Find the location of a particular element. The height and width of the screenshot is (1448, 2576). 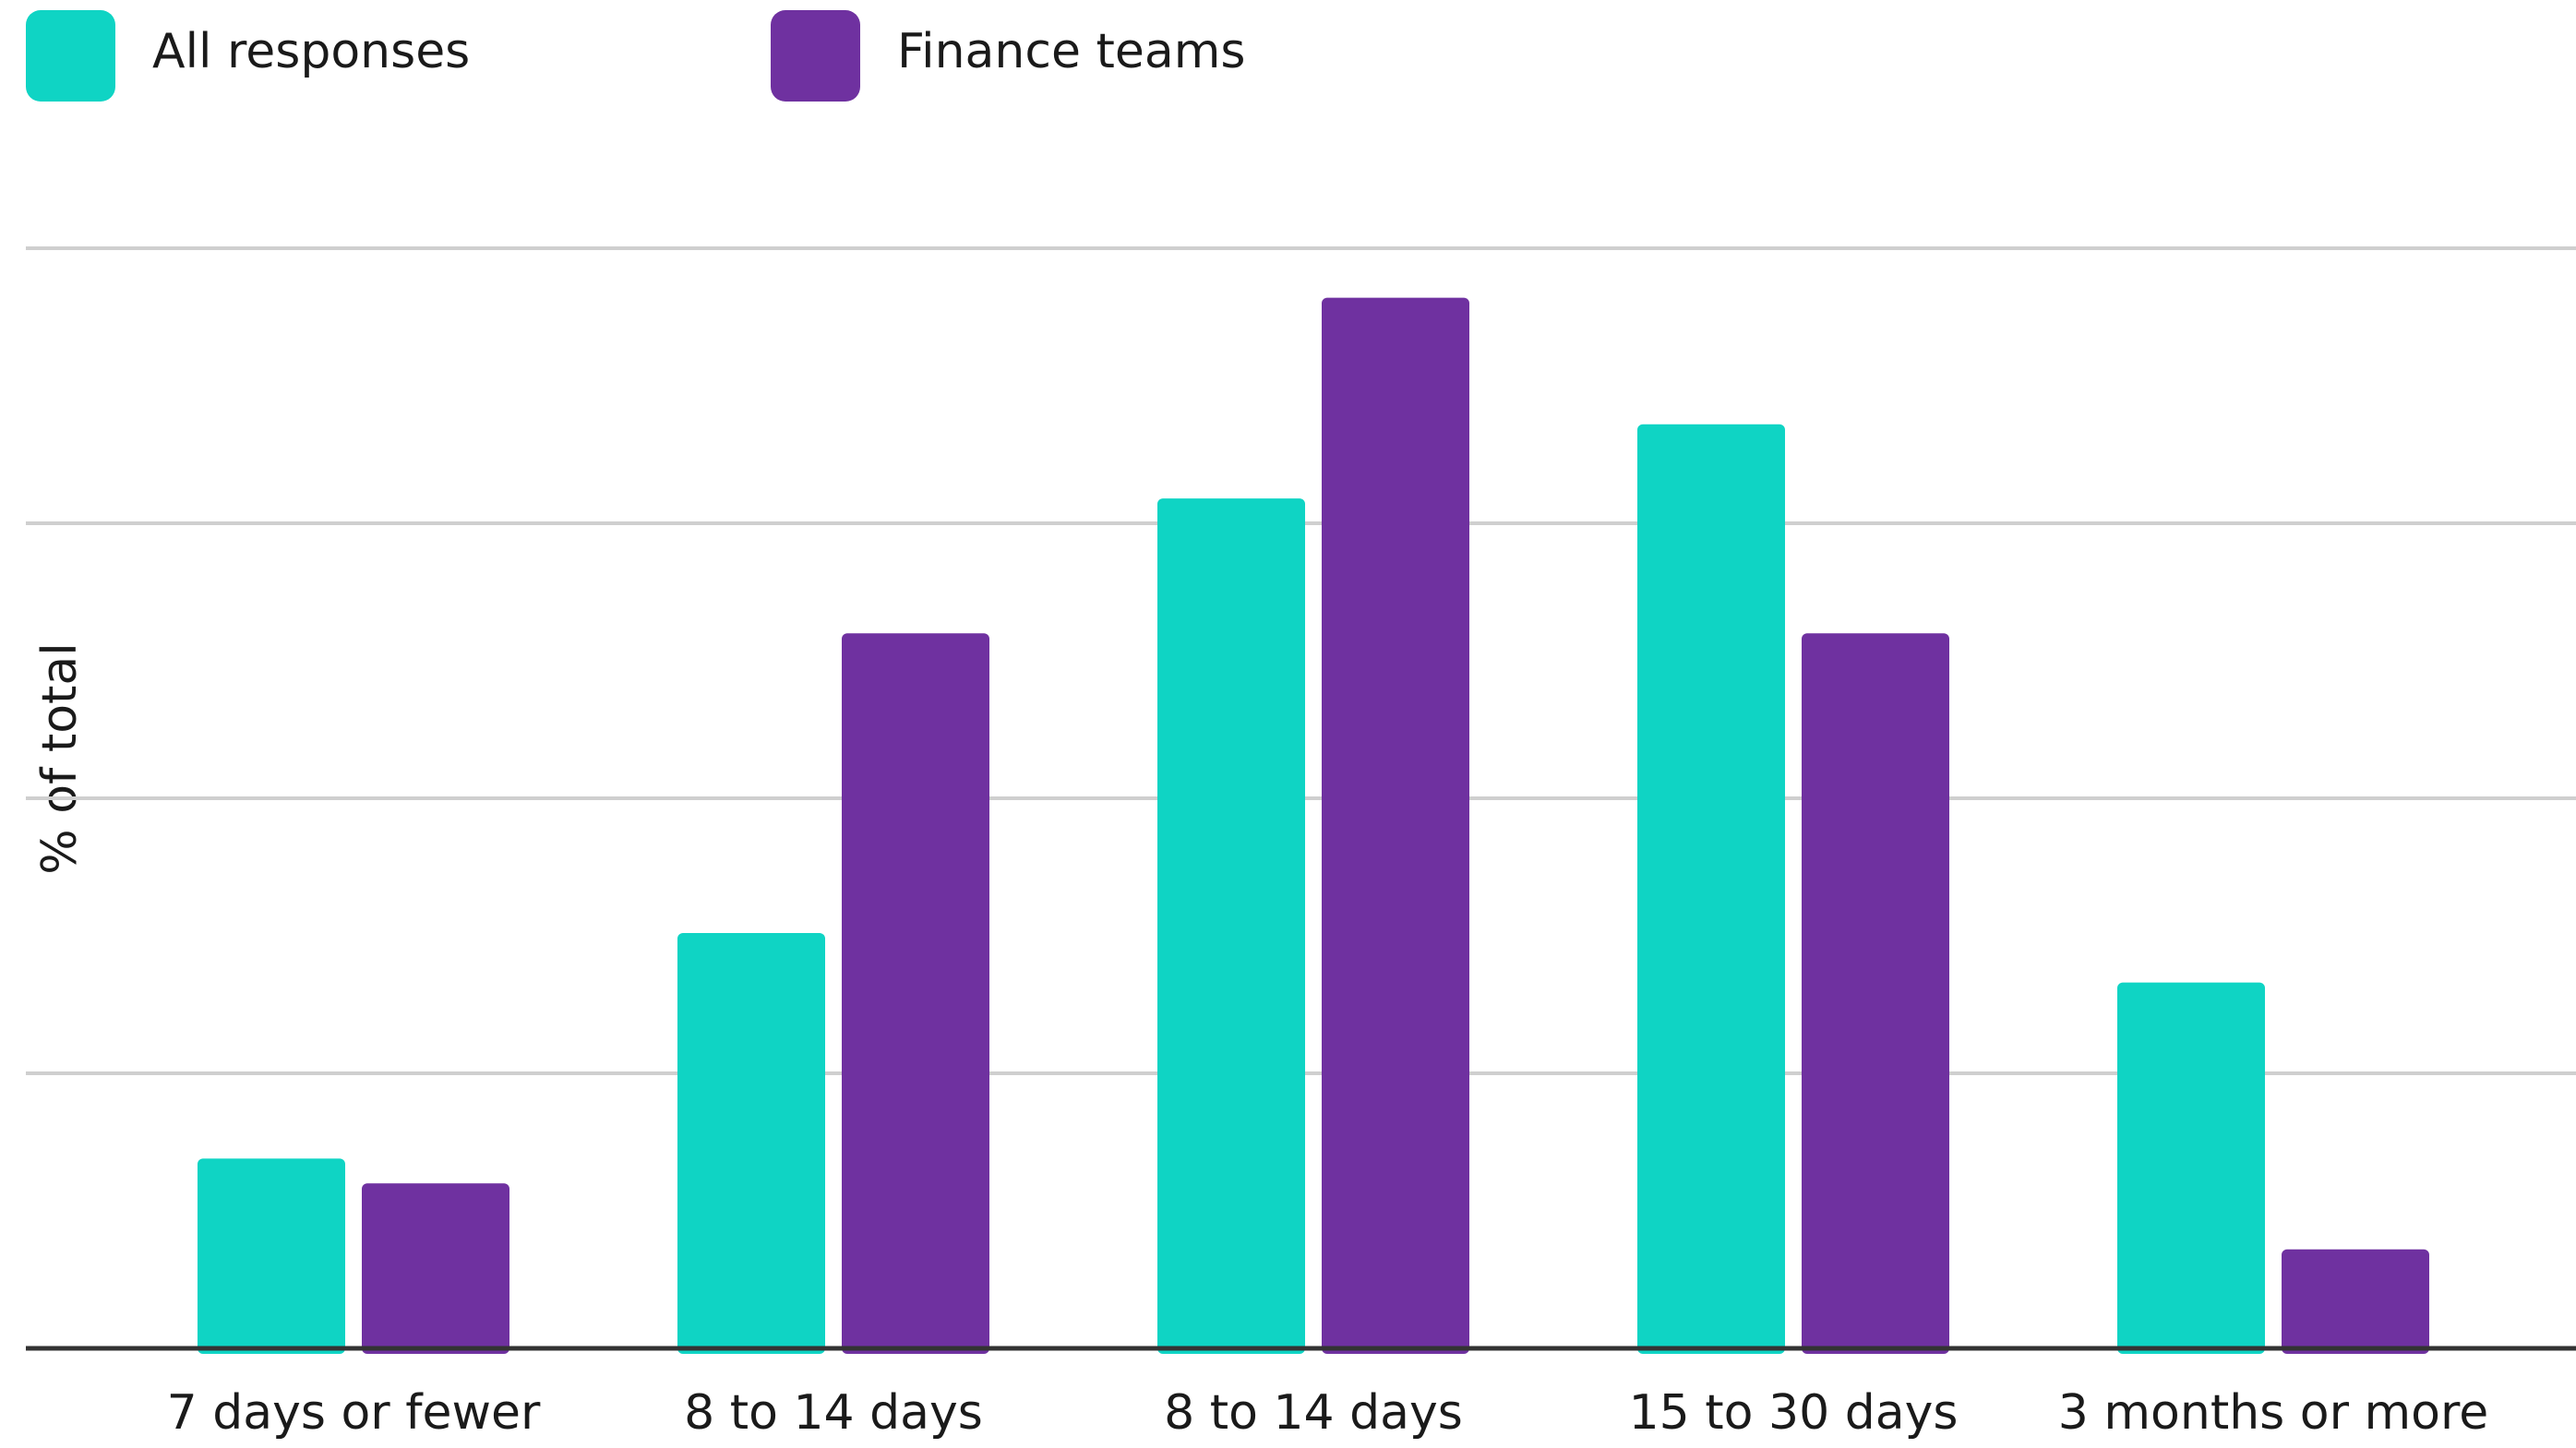

legend-label: All responses is located at coordinates (311, 52).